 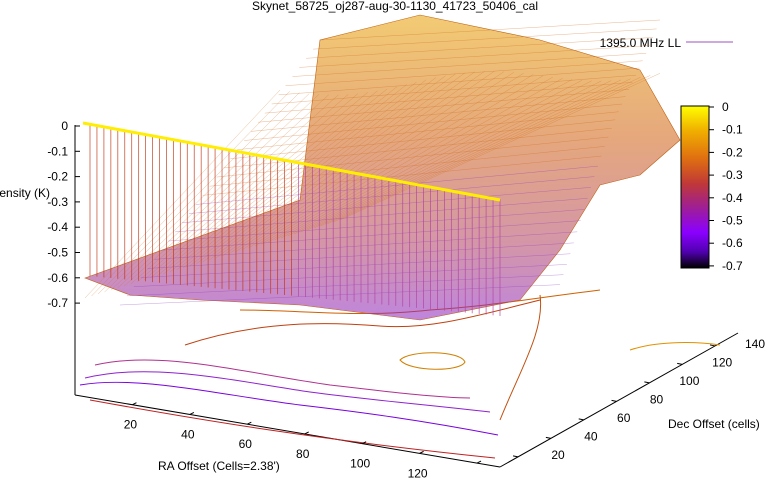 What do you see at coordinates (732, 130) in the screenshot?
I see `colorbar-tick-label: -0.1` at bounding box center [732, 130].